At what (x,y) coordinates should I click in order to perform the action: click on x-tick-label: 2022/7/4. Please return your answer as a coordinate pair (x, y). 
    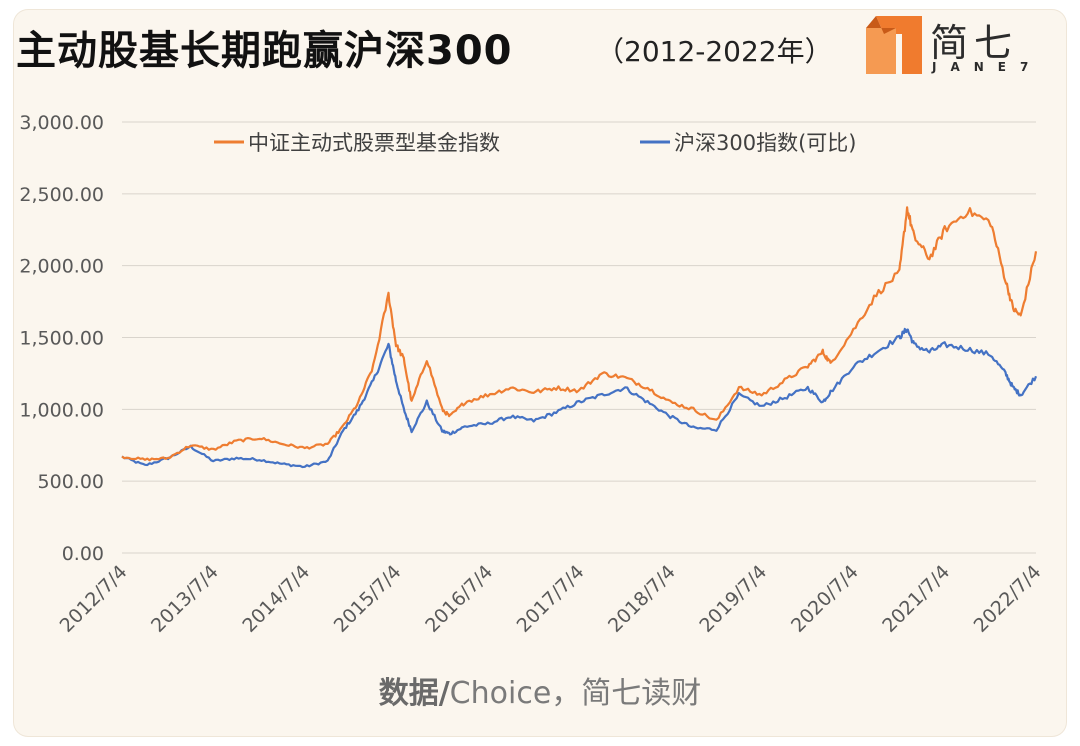
    Looking at the image, I should click on (1008, 599).